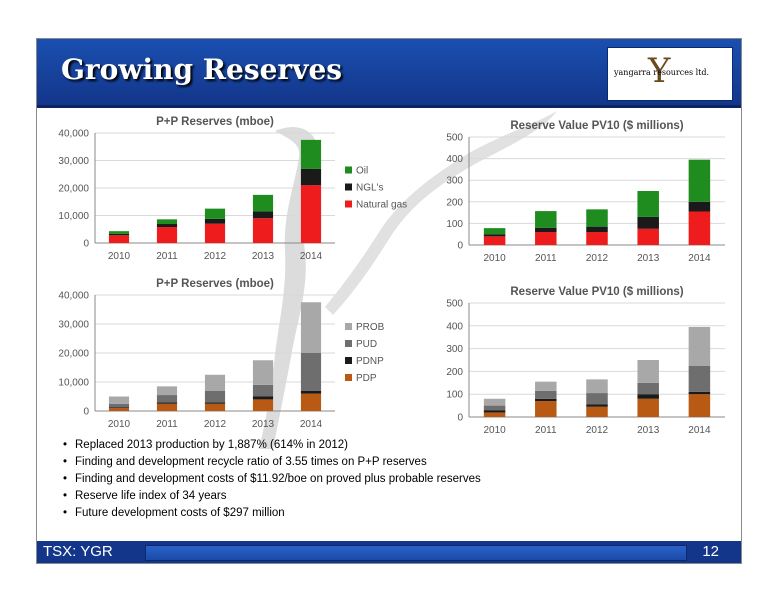 The image size is (776, 600). I want to click on footer-bar: TSX: YGR 12, so click(389, 552).